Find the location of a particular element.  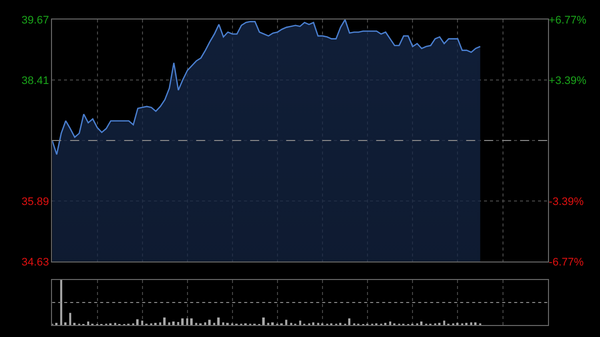

y-tick-label: 34.63 is located at coordinates (35, 262).